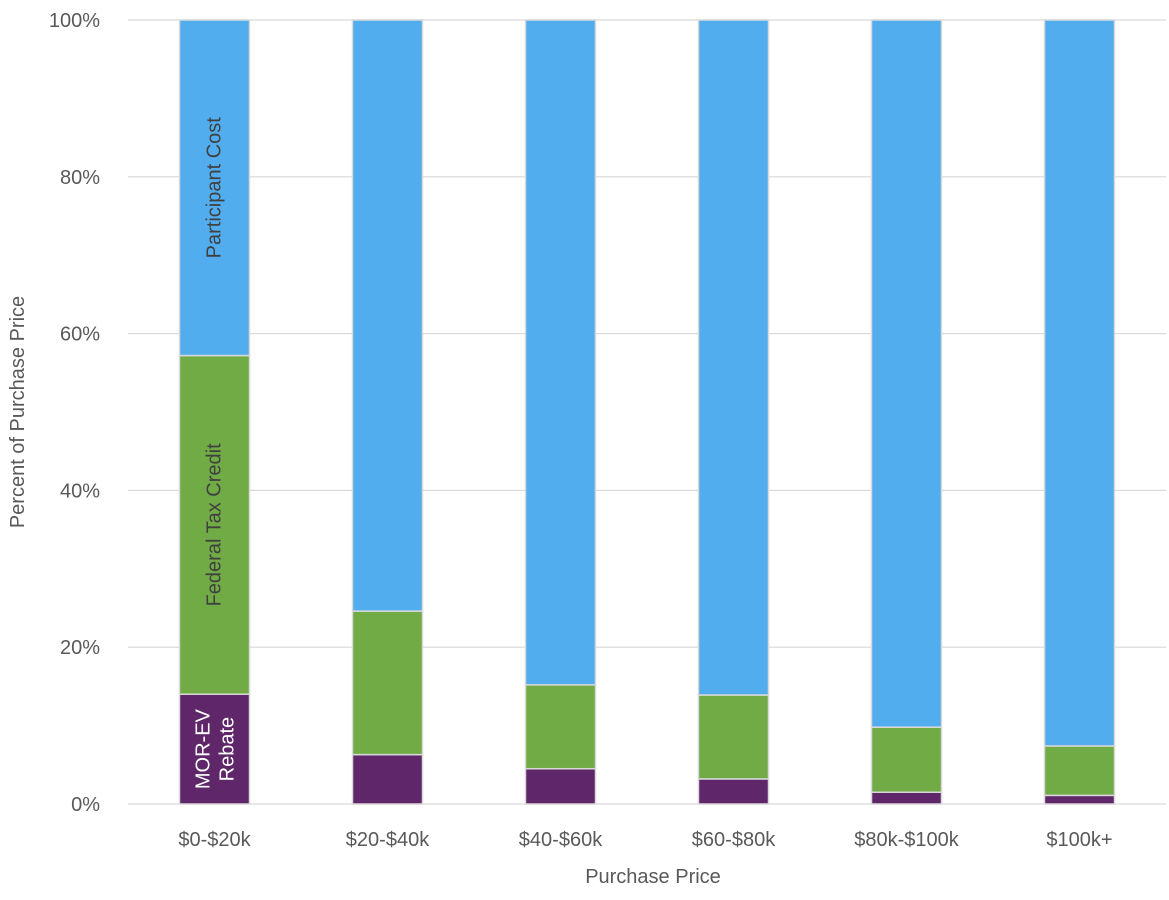 The height and width of the screenshot is (900, 1169). What do you see at coordinates (653, 877) in the screenshot?
I see `x-axis-title: Purchase Price` at bounding box center [653, 877].